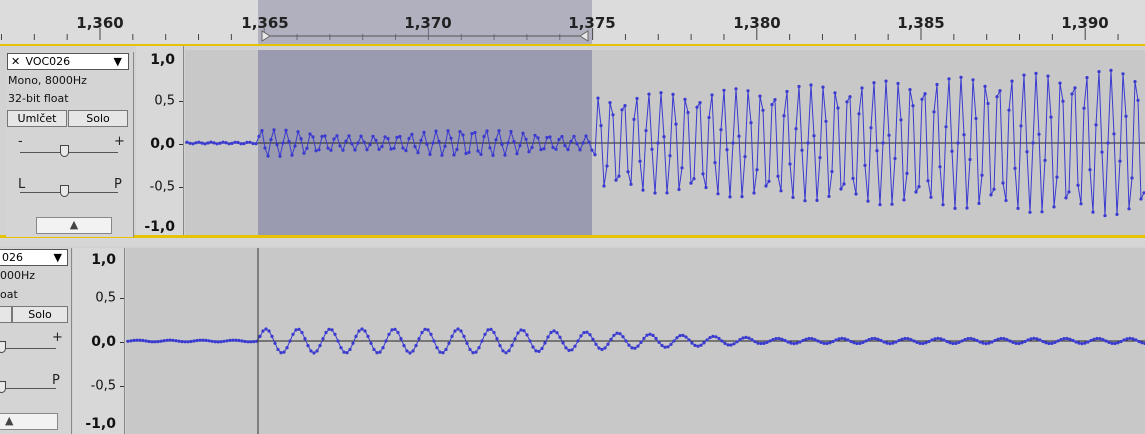  I want to click on solo-button: Solo, so click(98, 118).